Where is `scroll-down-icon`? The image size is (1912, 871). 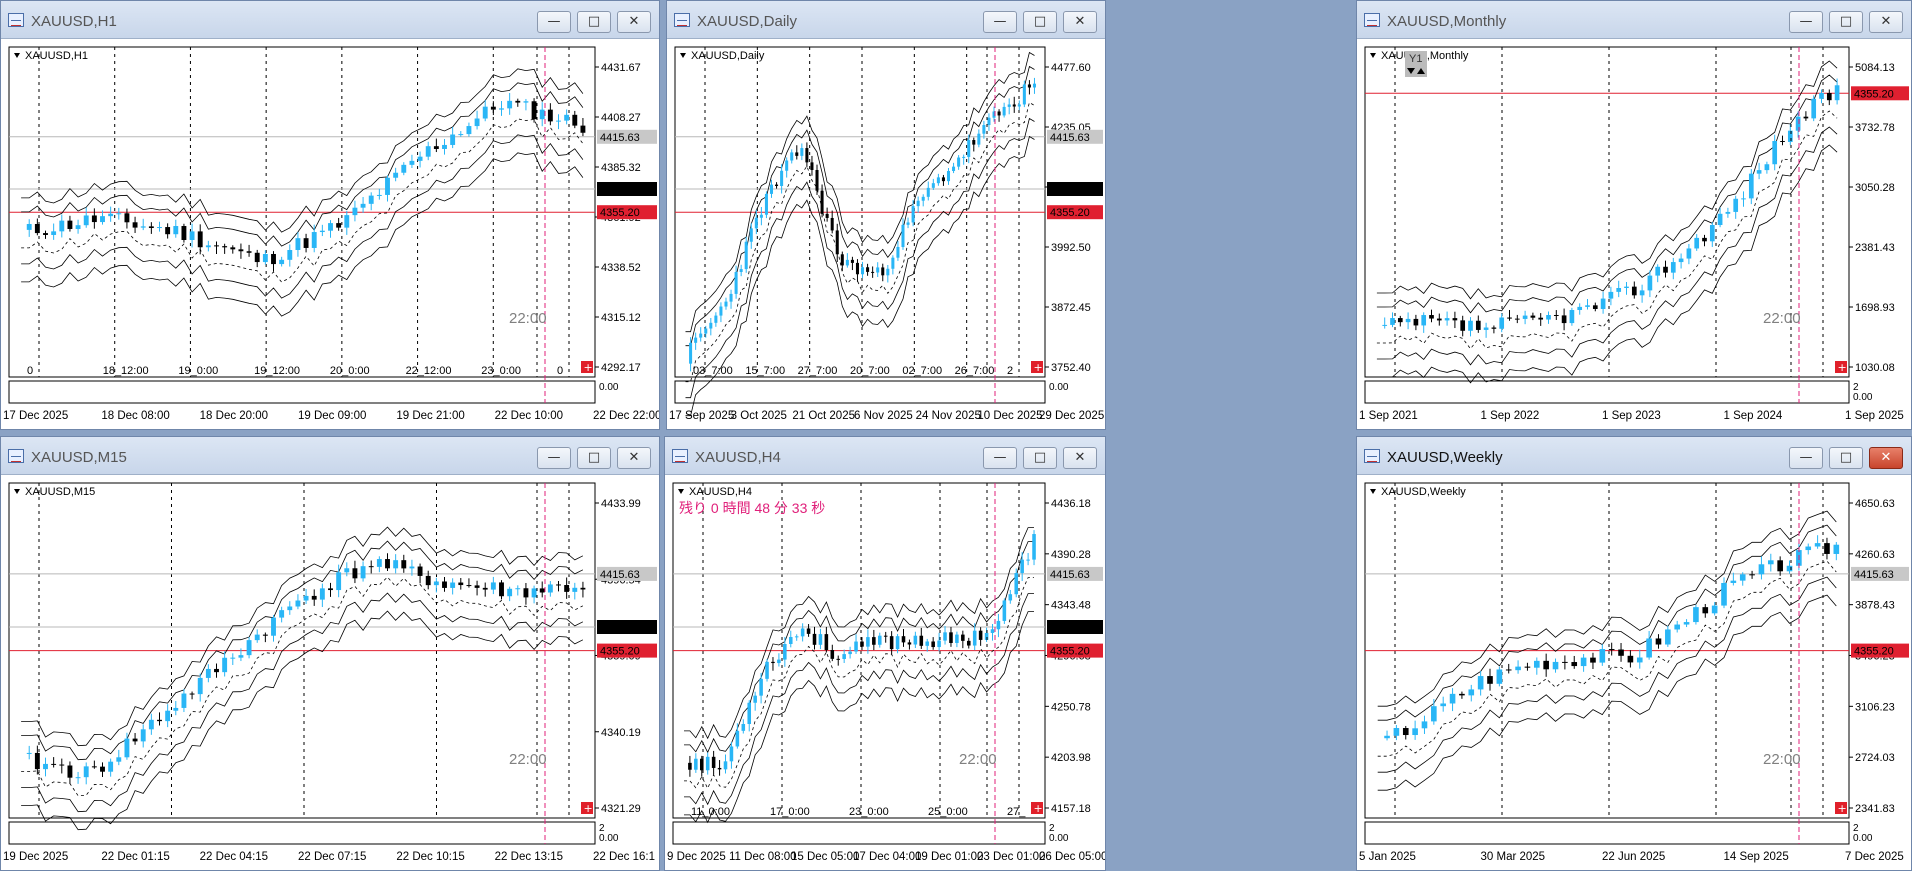 scroll-down-icon is located at coordinates (1411, 71).